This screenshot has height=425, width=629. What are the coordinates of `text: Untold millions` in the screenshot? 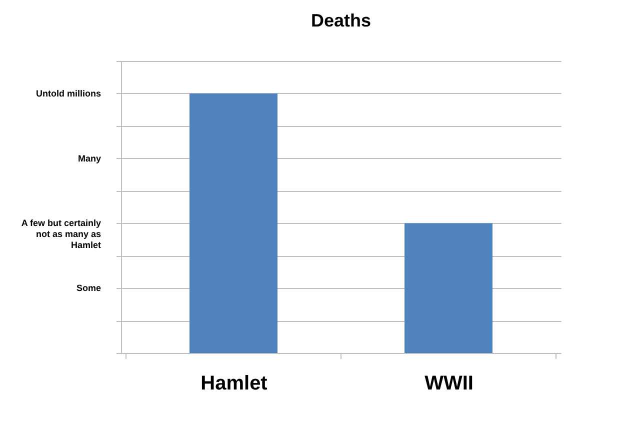 It's located at (68, 93).